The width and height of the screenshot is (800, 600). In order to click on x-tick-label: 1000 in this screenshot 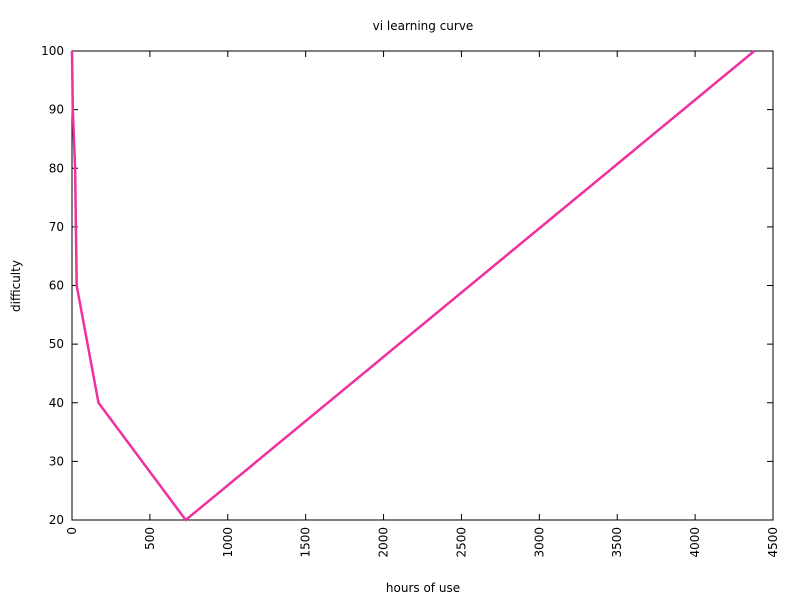, I will do `click(228, 542)`.